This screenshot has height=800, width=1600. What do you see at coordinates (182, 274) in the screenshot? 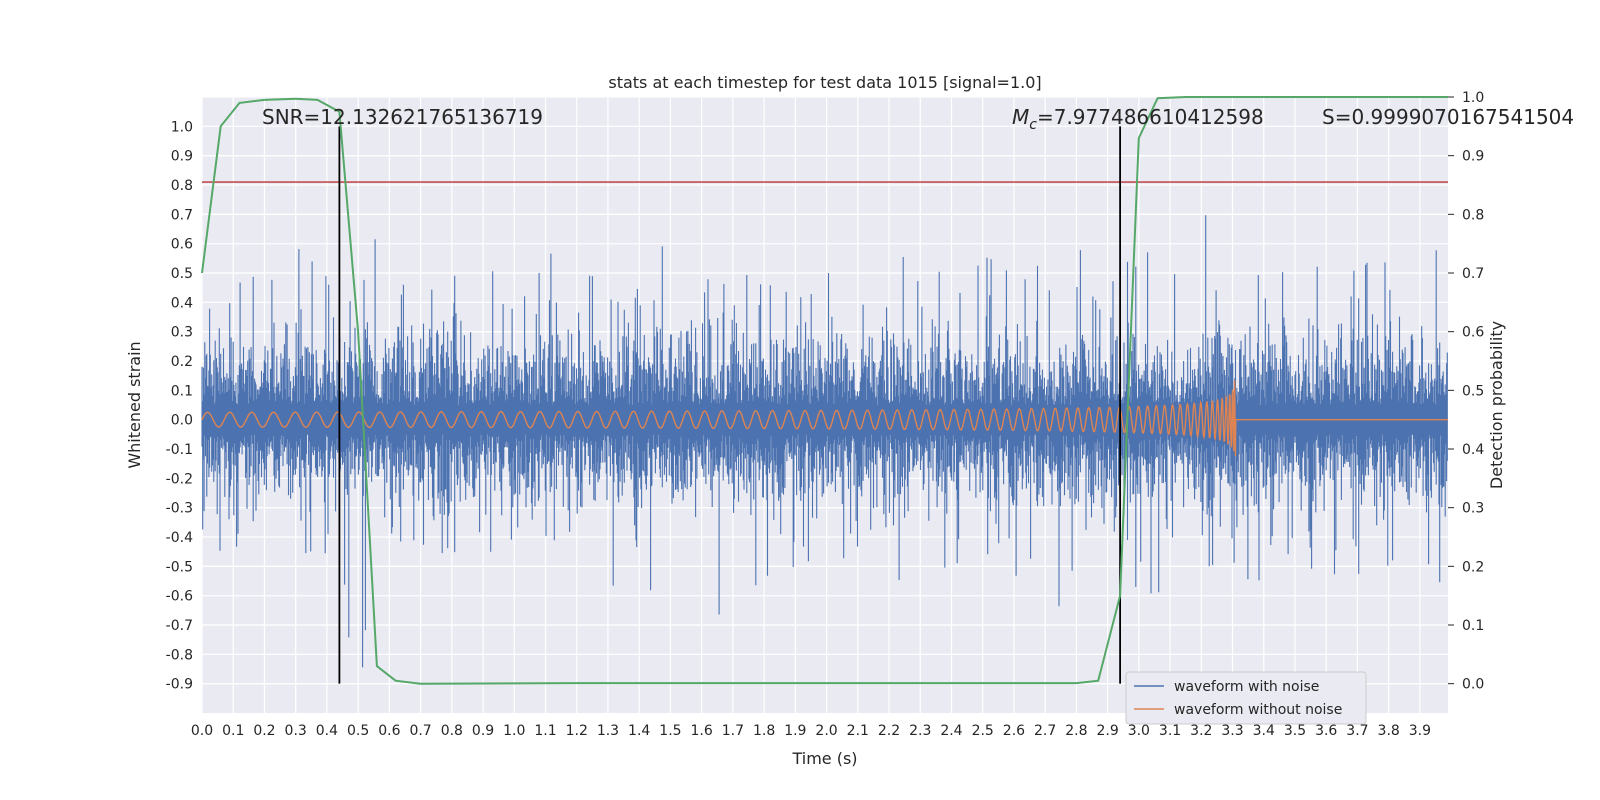
I see `y-left-tick-label: 0.5` at bounding box center [182, 274].